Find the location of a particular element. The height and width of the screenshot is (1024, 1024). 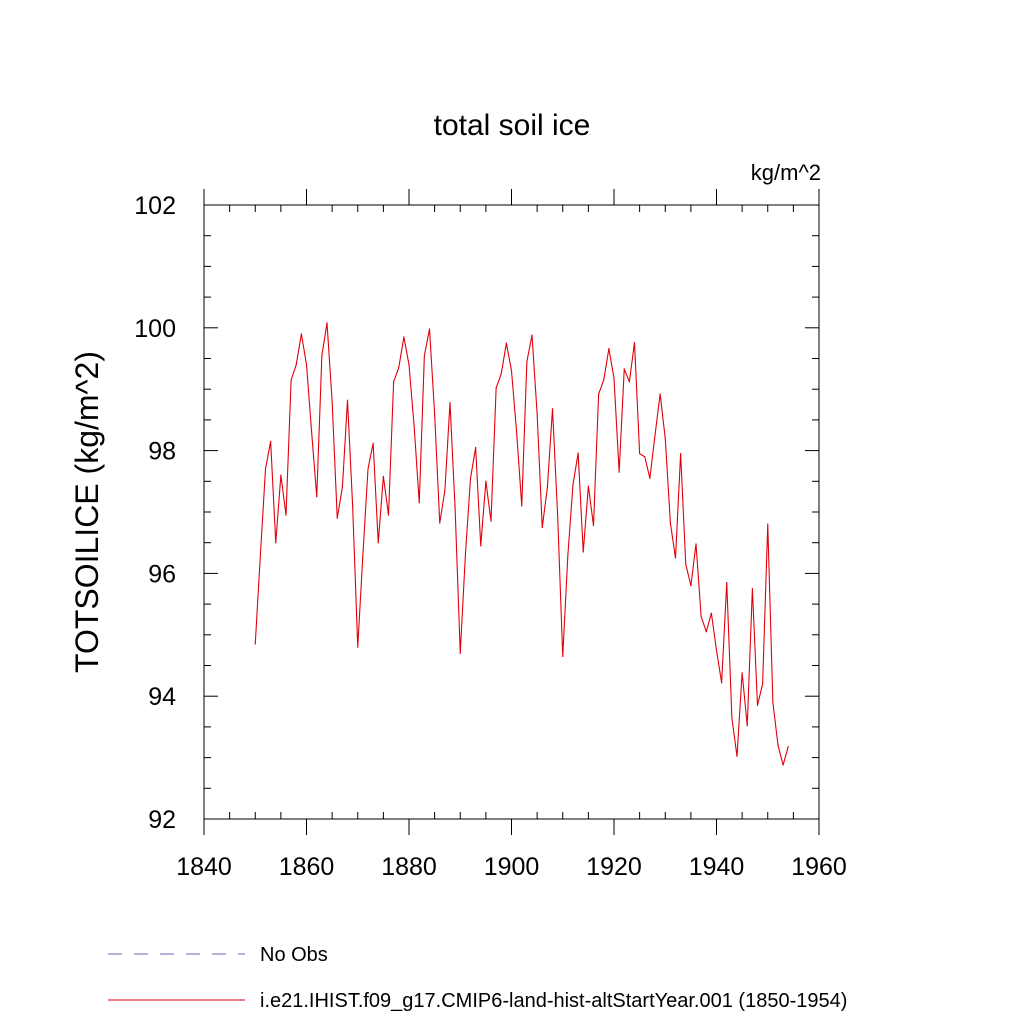

y-axis-label: TOTSOILICE (kg/m^2) is located at coordinates (87, 512).